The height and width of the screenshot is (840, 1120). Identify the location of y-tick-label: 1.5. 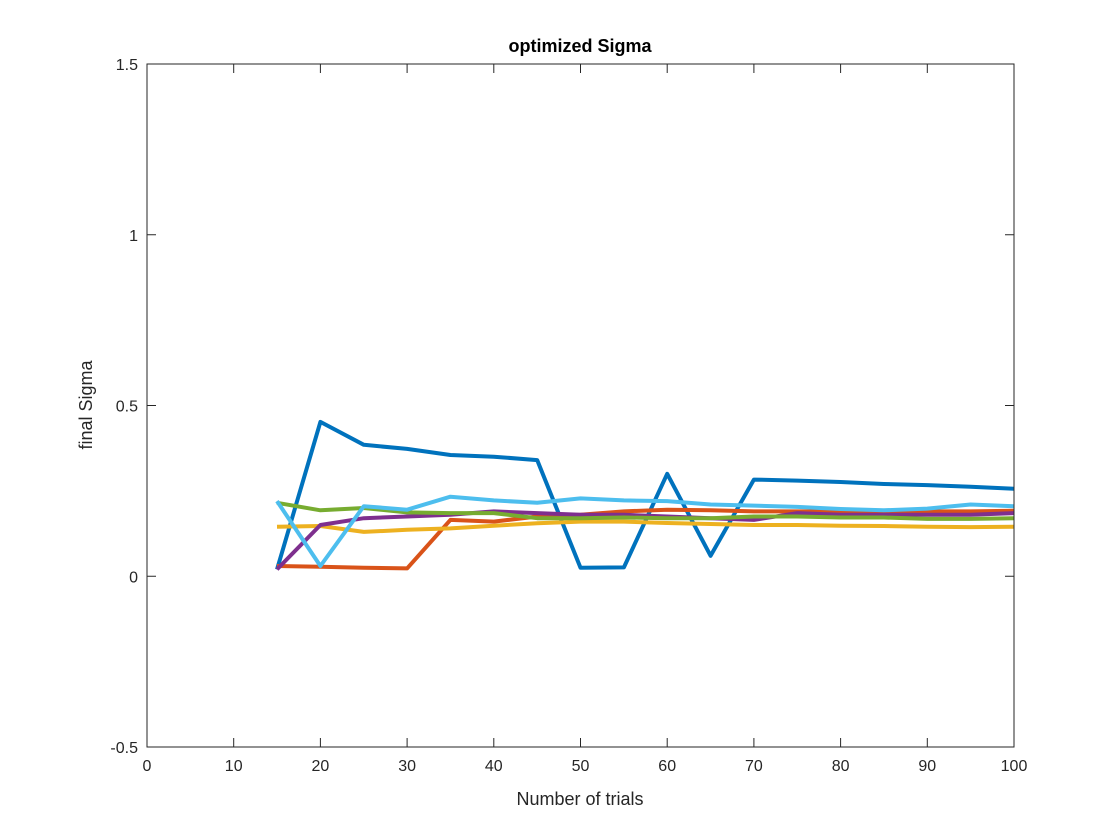
(127, 65).